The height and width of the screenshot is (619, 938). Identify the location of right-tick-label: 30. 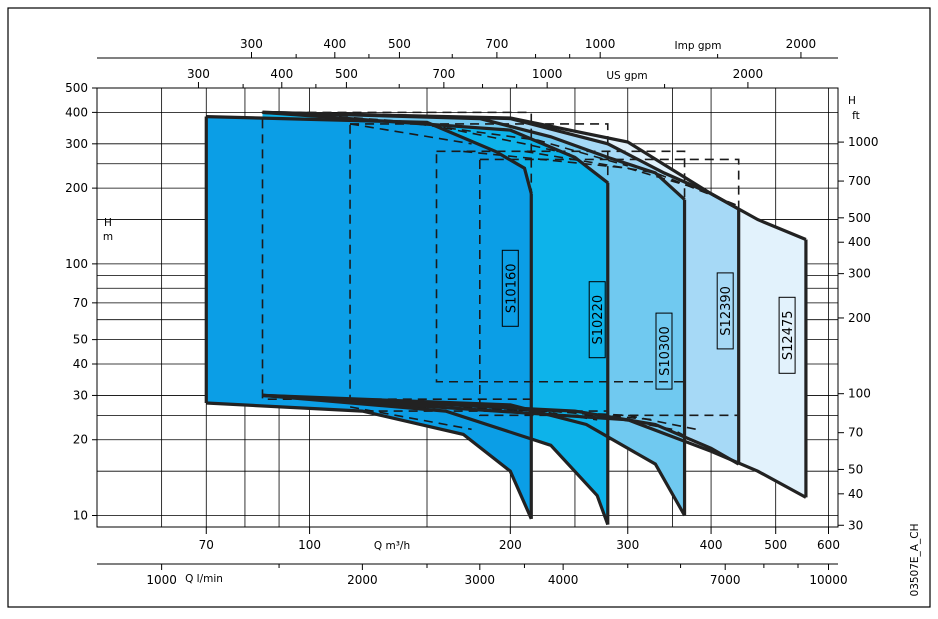
(855, 525).